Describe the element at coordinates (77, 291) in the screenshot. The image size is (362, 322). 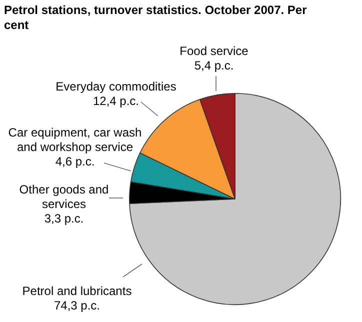
I see `slice-label: Petrol and lubricants` at that location.